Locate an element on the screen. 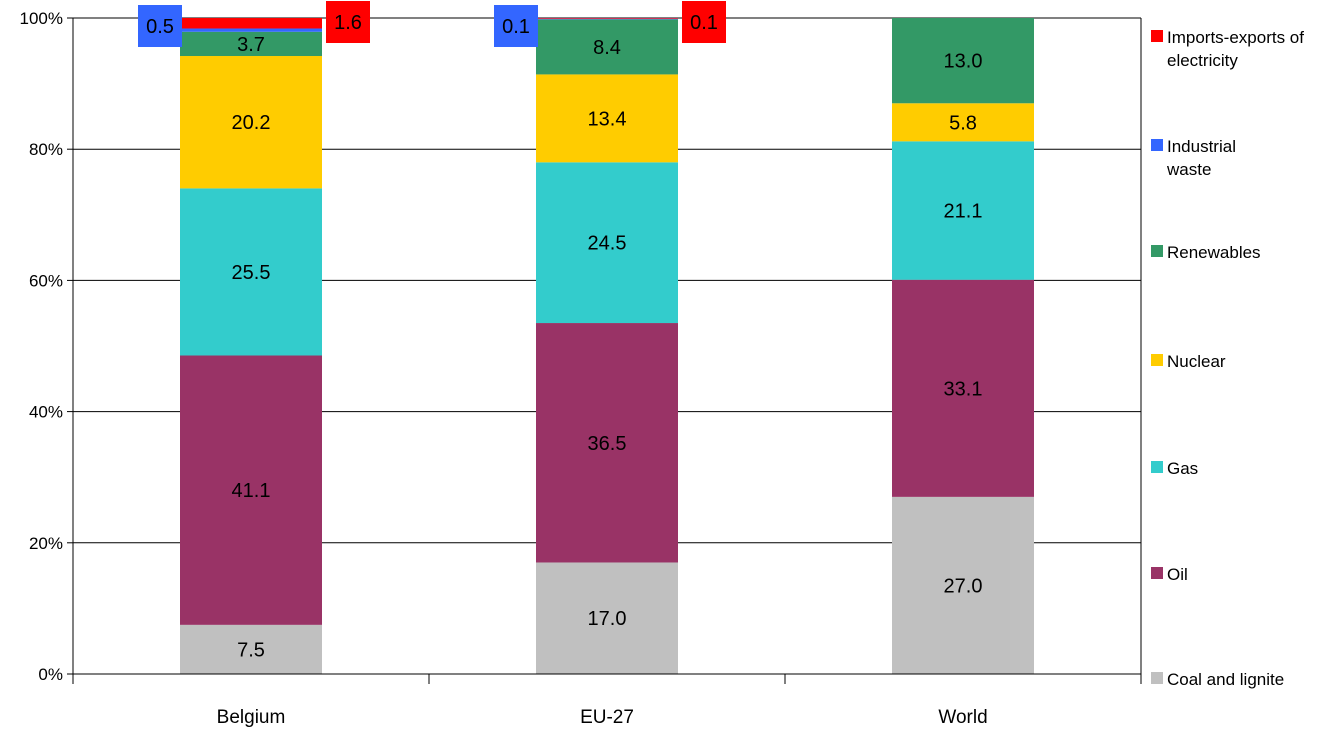 This screenshot has width=1331, height=731. legend-label: Imports-exports of electricity is located at coordinates (1235, 49).